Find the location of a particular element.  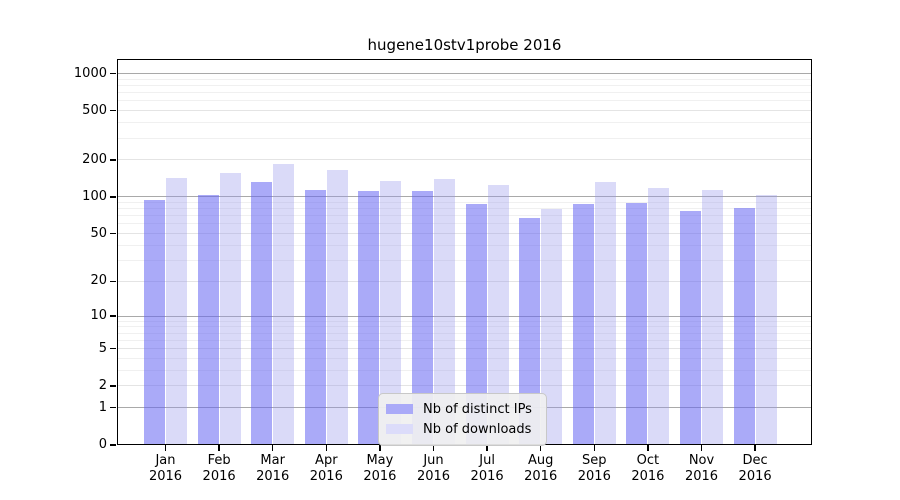

y-tick-label: 500 is located at coordinates (94, 110).